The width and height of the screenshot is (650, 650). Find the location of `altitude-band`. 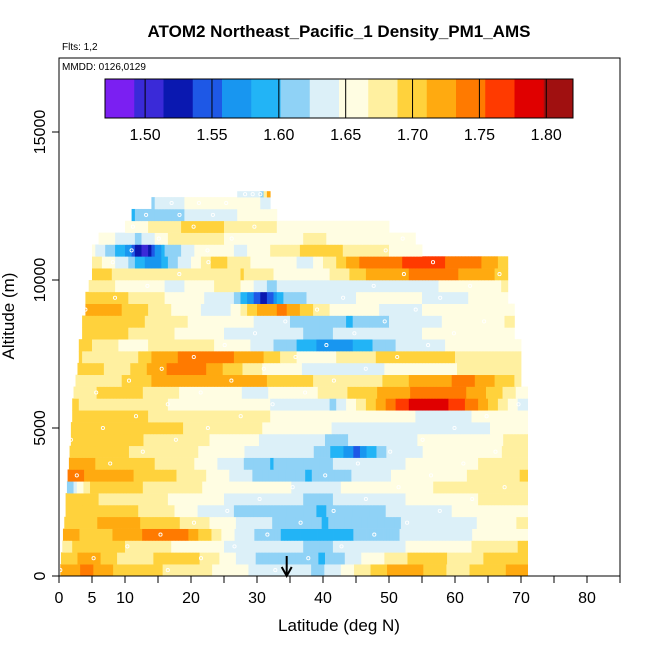

altitude-band is located at coordinates (299, 369).